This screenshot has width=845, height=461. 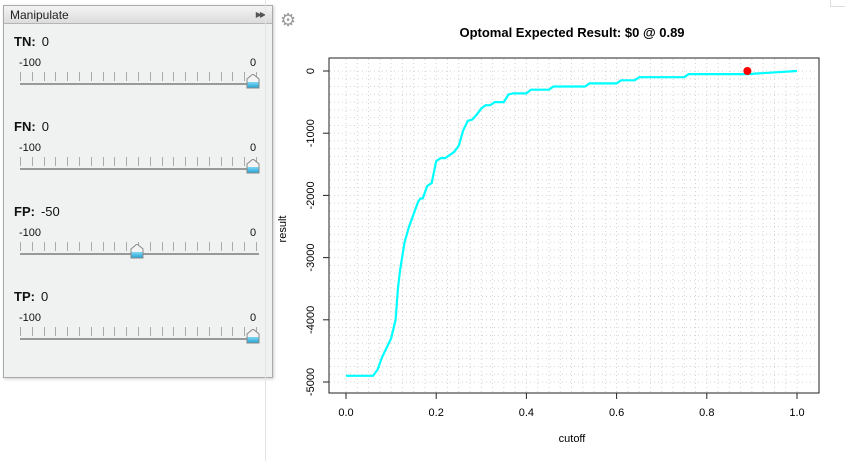 I want to click on y-tick-label: -3000, so click(x=311, y=258).